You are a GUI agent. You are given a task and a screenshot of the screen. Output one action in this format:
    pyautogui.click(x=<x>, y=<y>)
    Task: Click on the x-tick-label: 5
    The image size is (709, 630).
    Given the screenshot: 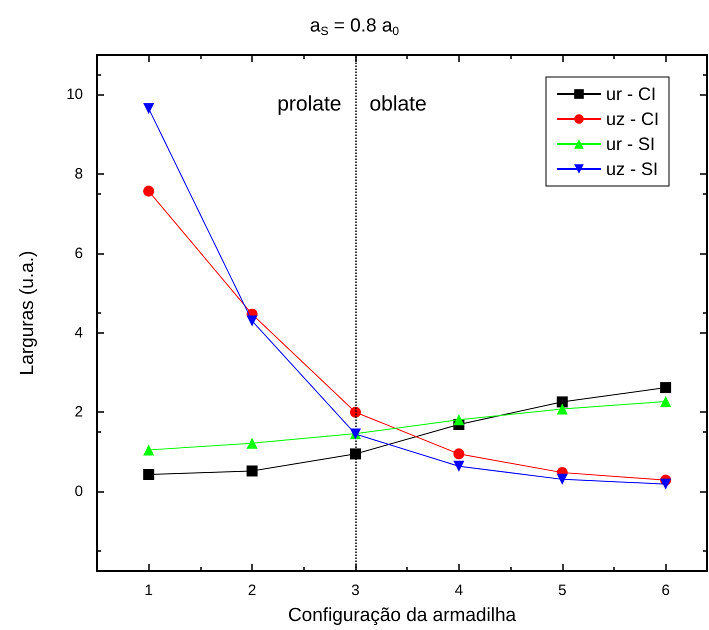 What is the action you would take?
    pyautogui.click(x=562, y=590)
    